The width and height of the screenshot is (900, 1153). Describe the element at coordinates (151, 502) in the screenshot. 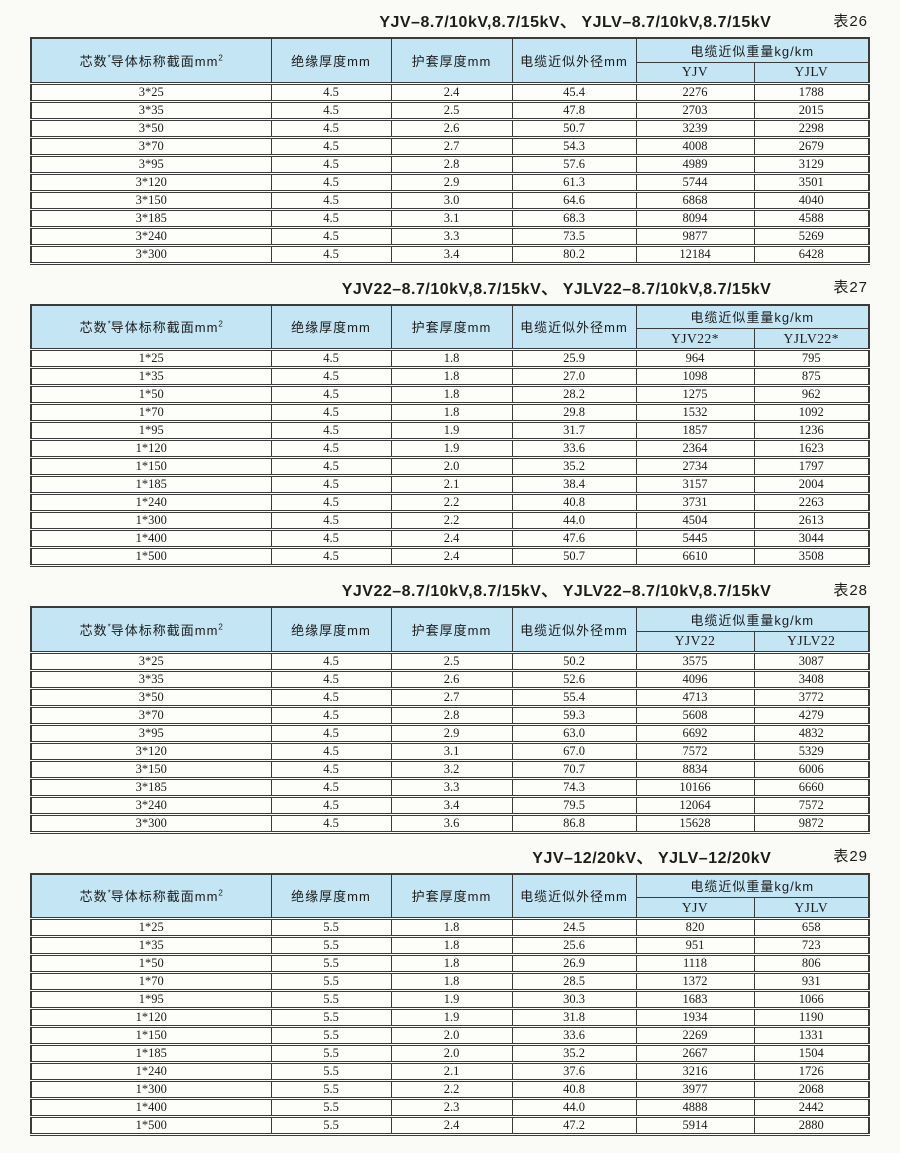

I see `table-cell: 1*240` at that location.